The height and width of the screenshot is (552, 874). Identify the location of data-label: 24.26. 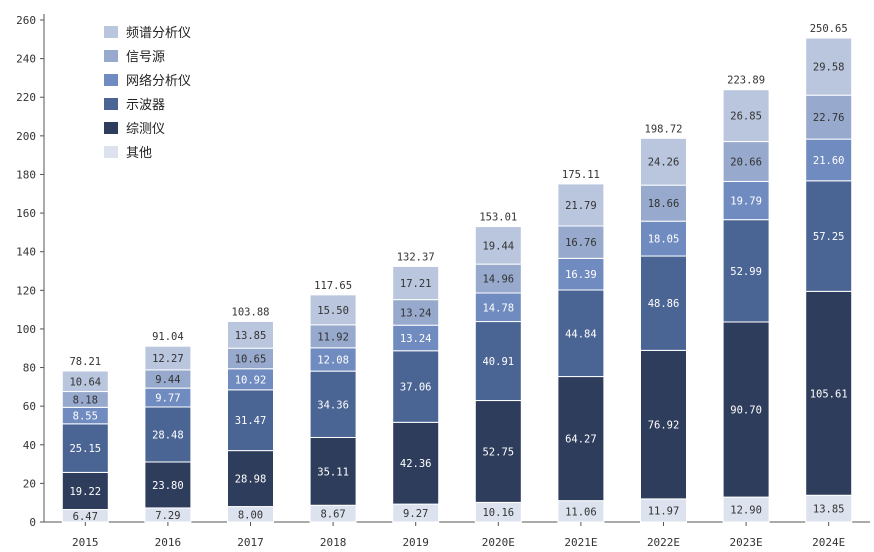
(664, 163).